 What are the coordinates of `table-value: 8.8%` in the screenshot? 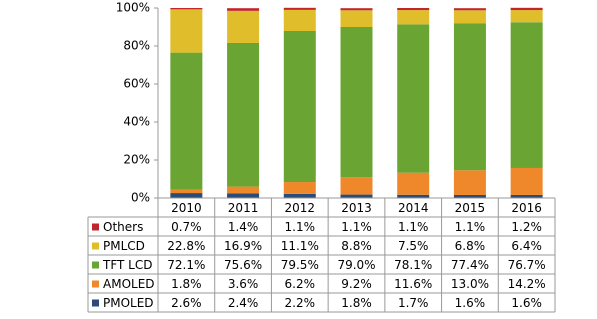 It's located at (356, 246).